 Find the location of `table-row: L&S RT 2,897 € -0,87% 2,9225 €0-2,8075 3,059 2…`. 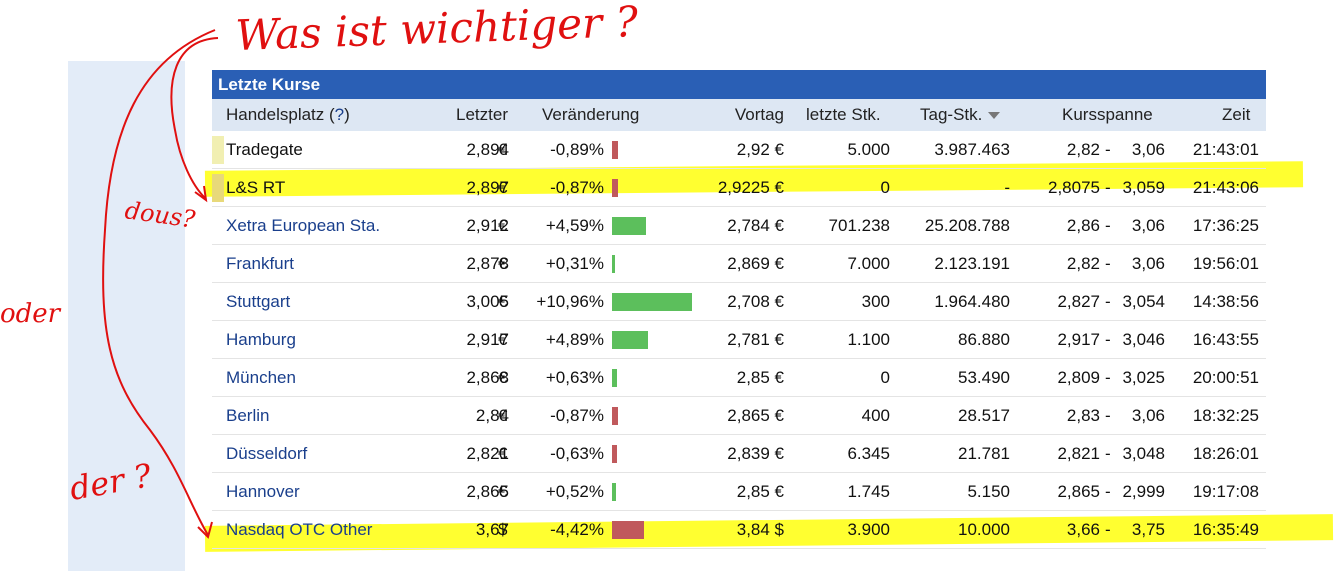

table-row: L&S RT 2,897 € -0,87% 2,9225 €0-2,8075 3,059 2… is located at coordinates (739, 188).